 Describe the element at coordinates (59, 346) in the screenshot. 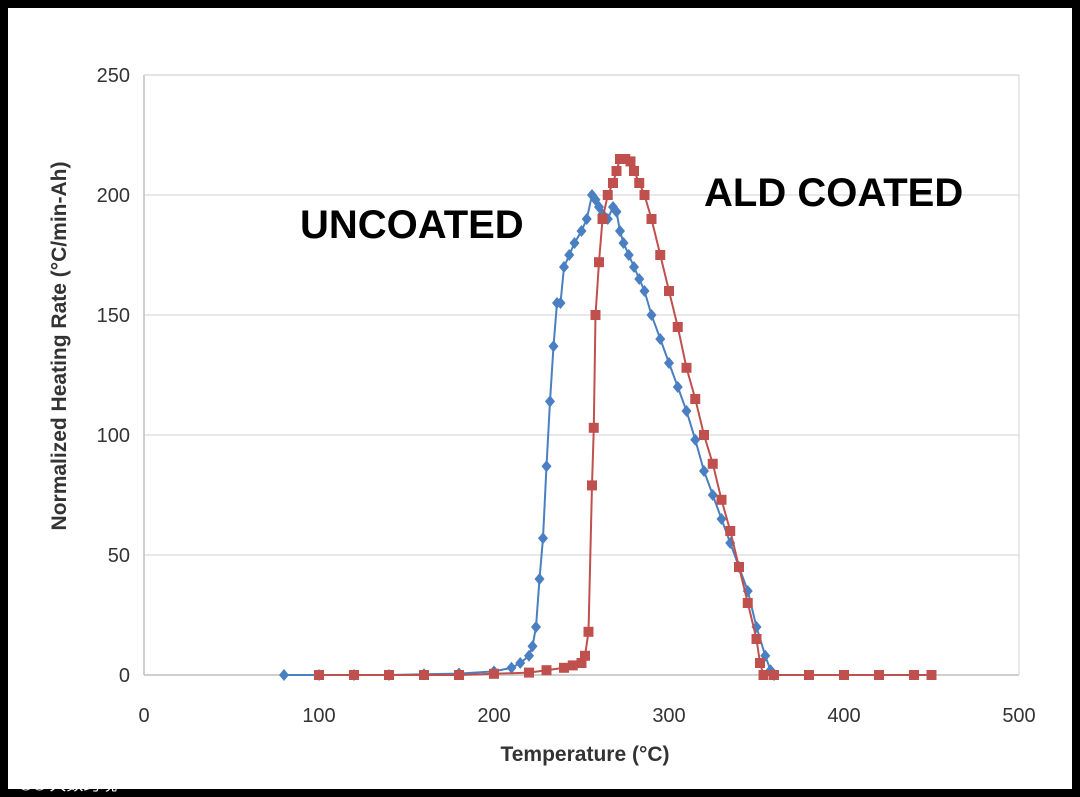

I see `y-axis-title: Normalized Heating Rate (°C/min-Ah)` at that location.